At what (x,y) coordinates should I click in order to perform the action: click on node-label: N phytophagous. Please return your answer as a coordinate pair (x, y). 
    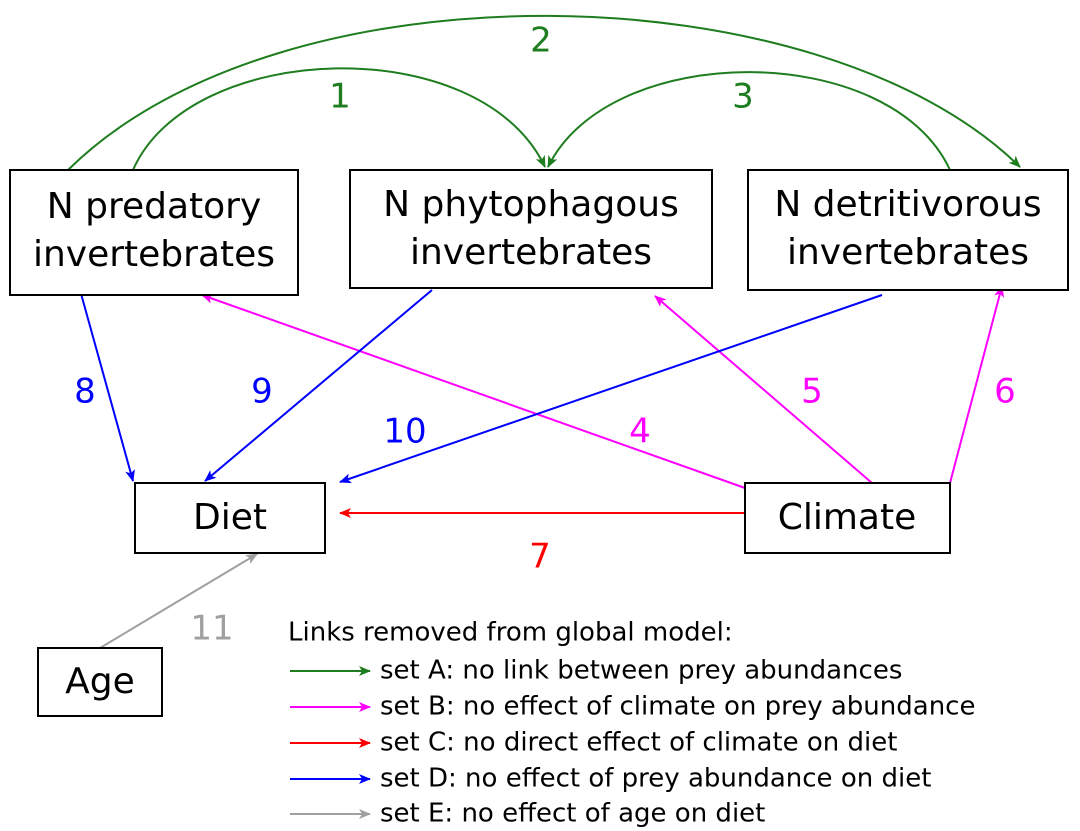
    Looking at the image, I should click on (531, 204).